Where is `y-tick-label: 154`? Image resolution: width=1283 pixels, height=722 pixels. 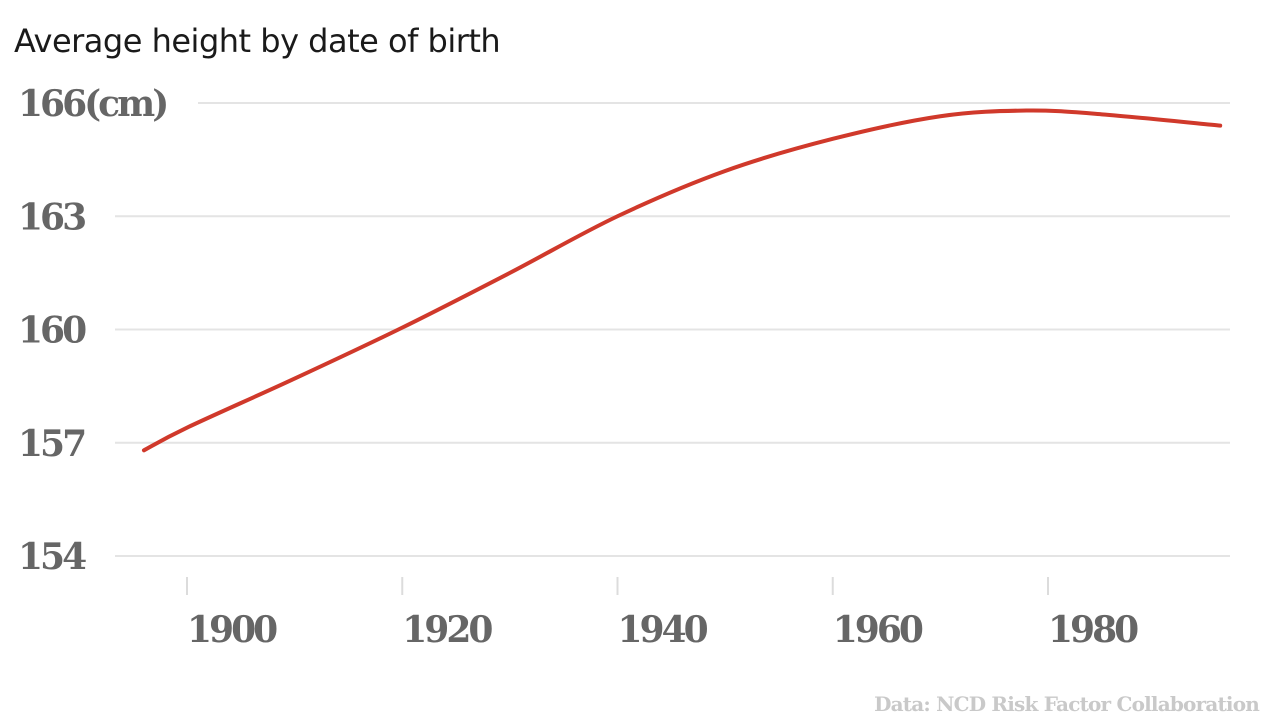 y-tick-label: 154 is located at coordinates (52, 557).